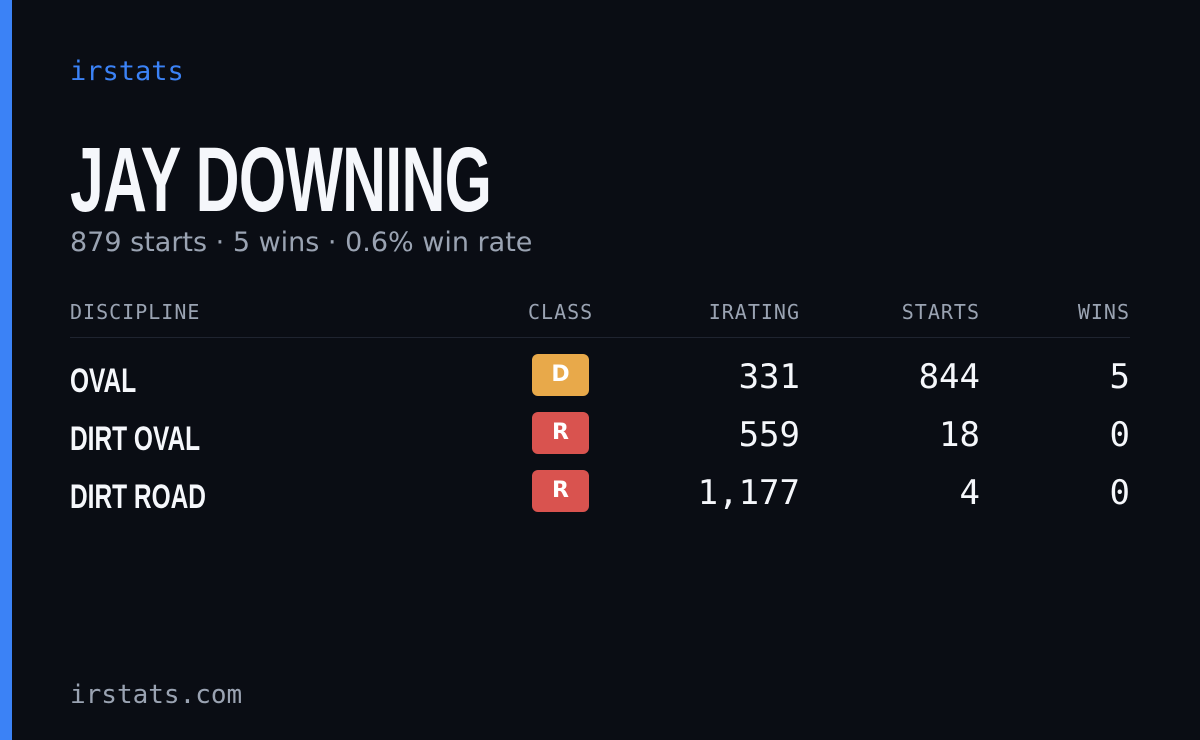  Describe the element at coordinates (940, 312) in the screenshot. I see `column-header: STARTS` at that location.